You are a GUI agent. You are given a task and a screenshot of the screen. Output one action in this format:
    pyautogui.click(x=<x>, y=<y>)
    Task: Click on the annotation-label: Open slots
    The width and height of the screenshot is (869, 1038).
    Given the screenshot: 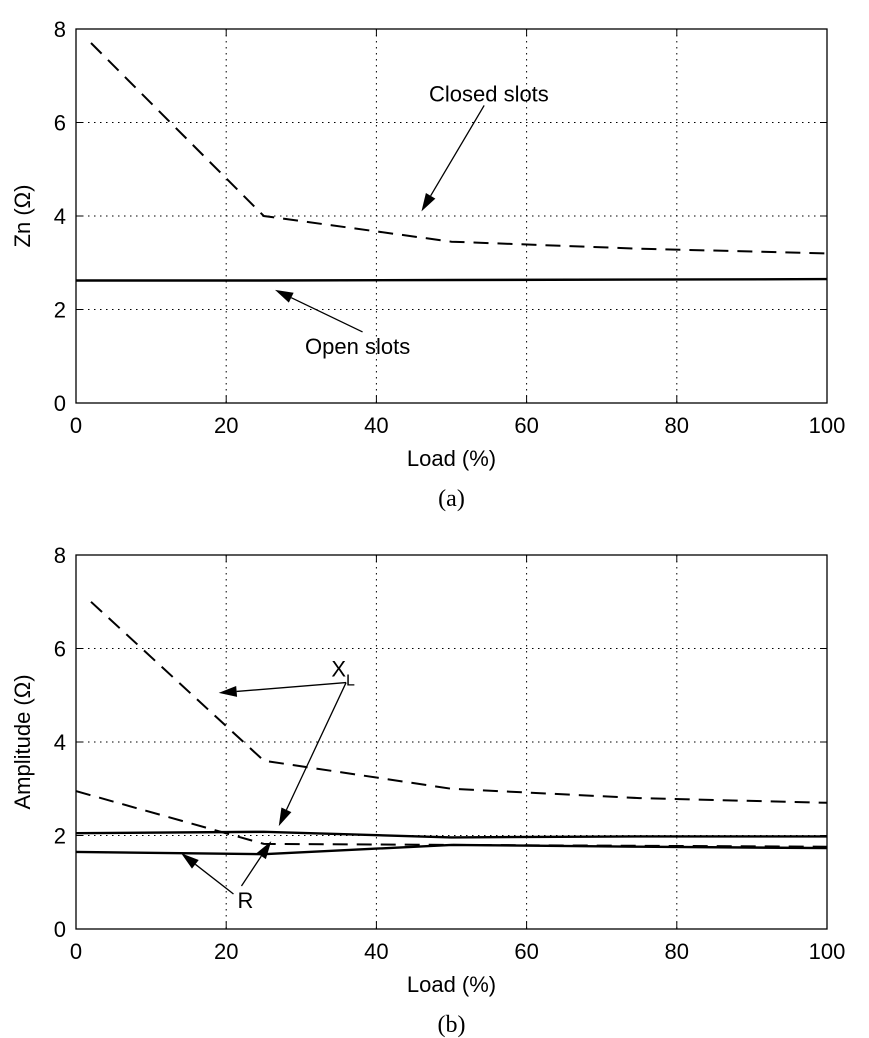 What is the action you would take?
    pyautogui.click(x=357, y=346)
    